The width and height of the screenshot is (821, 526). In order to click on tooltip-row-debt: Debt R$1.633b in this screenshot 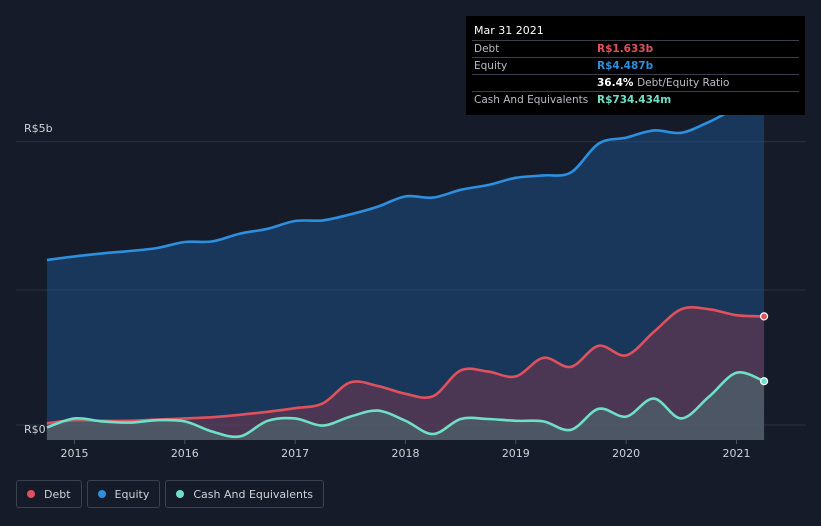, I will do `click(635, 48)`.